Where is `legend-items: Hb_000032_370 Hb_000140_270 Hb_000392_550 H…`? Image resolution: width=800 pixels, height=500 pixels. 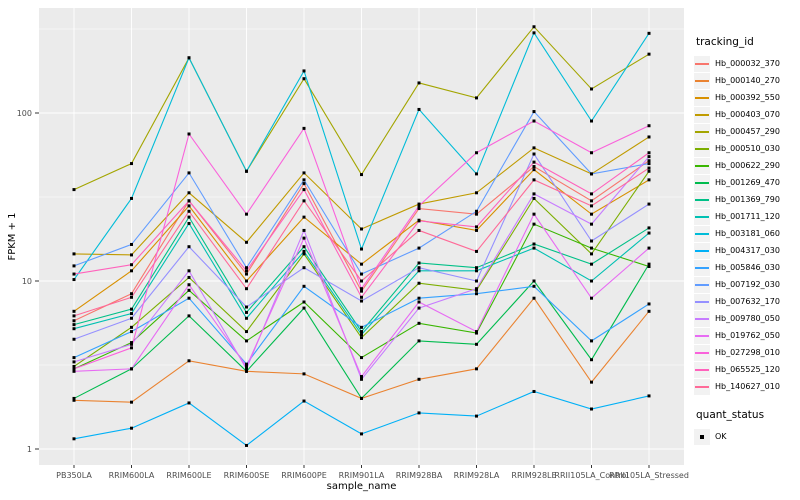
legend-items: Hb_000032_370 Hb_000140_270 Hb_000392_550 H… is located at coordinates (747, 225).